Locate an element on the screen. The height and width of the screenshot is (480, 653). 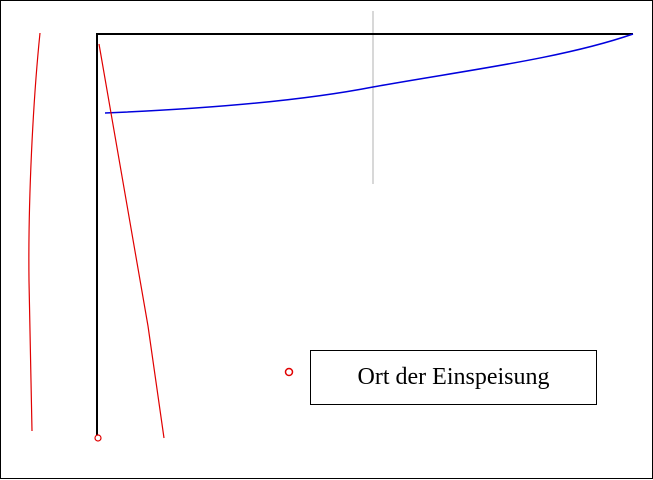
reference-current-curve is located at coordinates (34, 232).